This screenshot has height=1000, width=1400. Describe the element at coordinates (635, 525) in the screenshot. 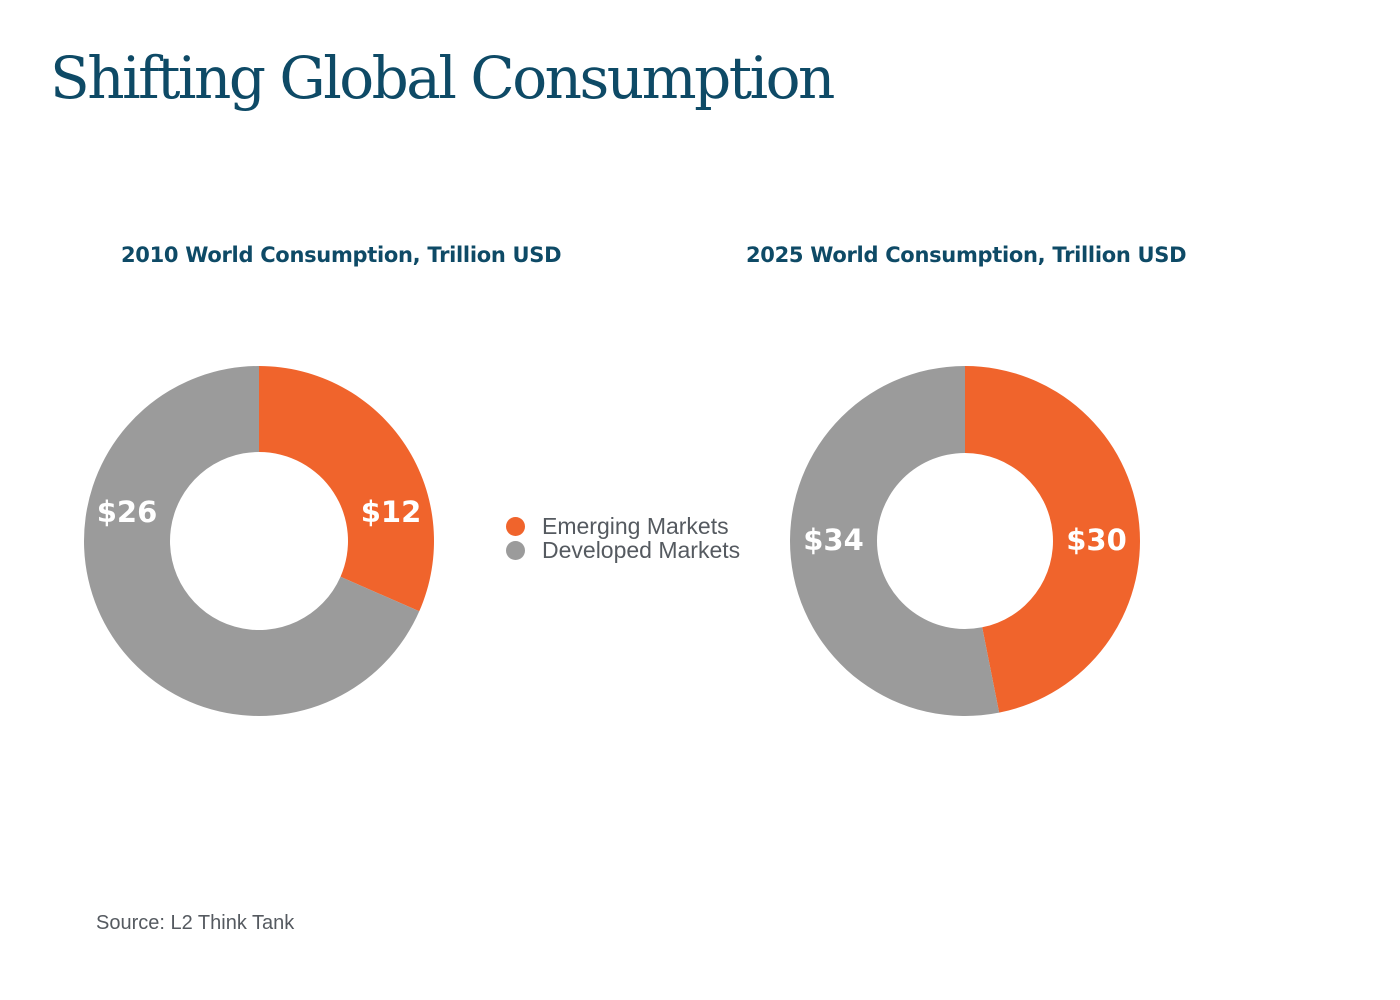

I see `legend-label-emerging: Emerging Markets` at that location.